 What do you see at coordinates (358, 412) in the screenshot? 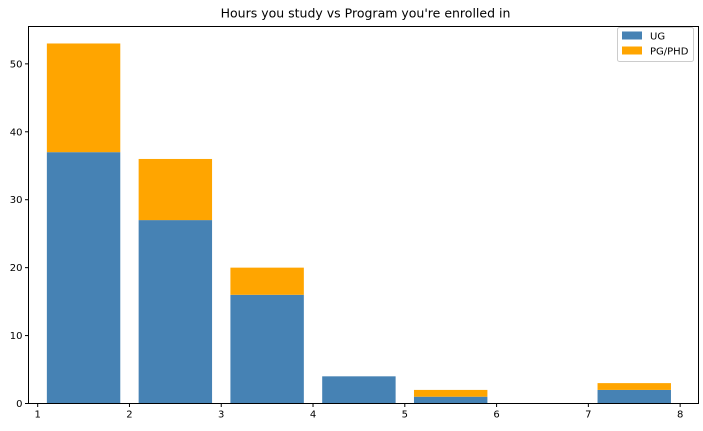
I see `x-axis: 1 2 3 4 5 6 7 8` at bounding box center [358, 412].